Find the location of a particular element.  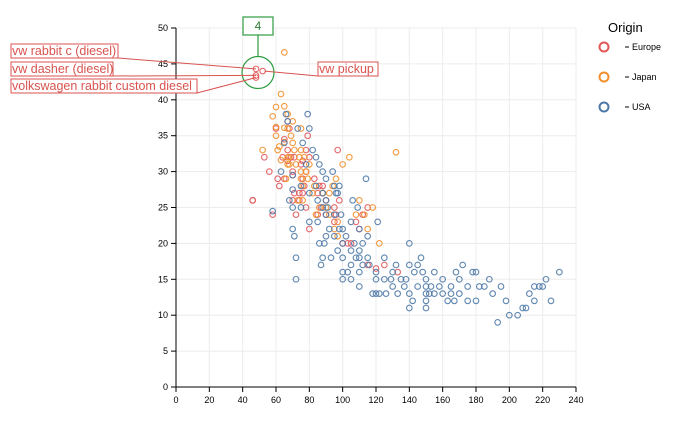

x-tick-label: 40 is located at coordinates (243, 400).